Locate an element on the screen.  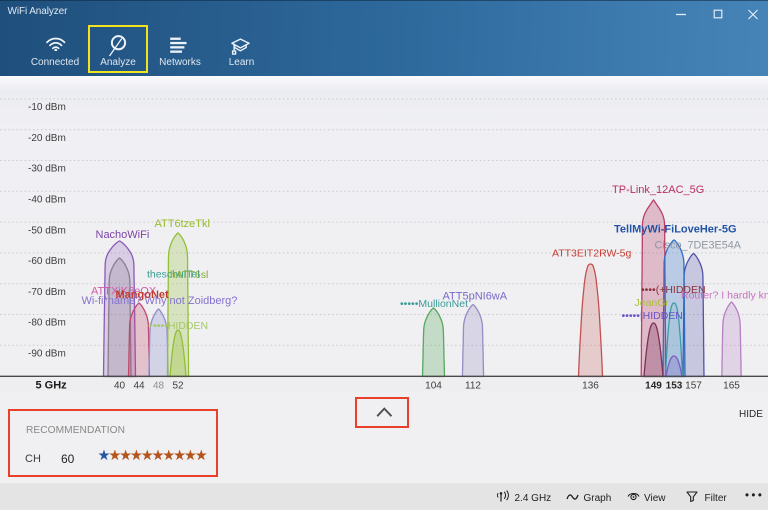
svg-text: ATTXjK6eQX is located at coordinates (124, 292).